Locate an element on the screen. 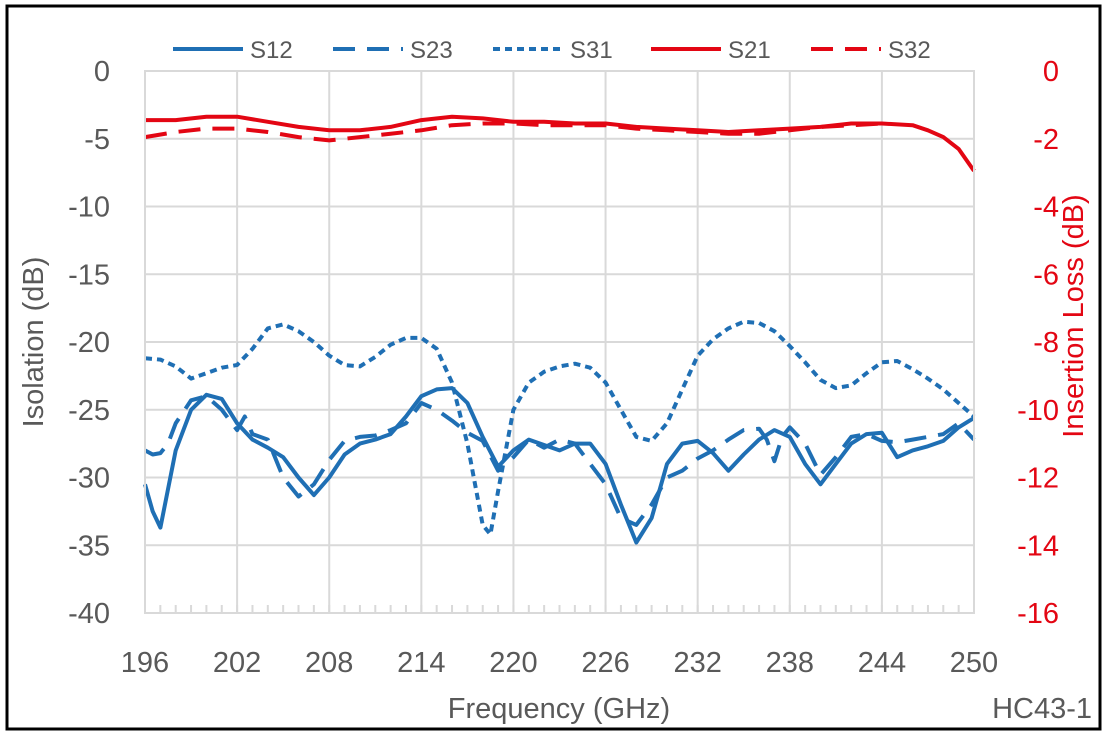 This screenshot has height=744, width=1109. tick-label-x: 202 is located at coordinates (237, 663).